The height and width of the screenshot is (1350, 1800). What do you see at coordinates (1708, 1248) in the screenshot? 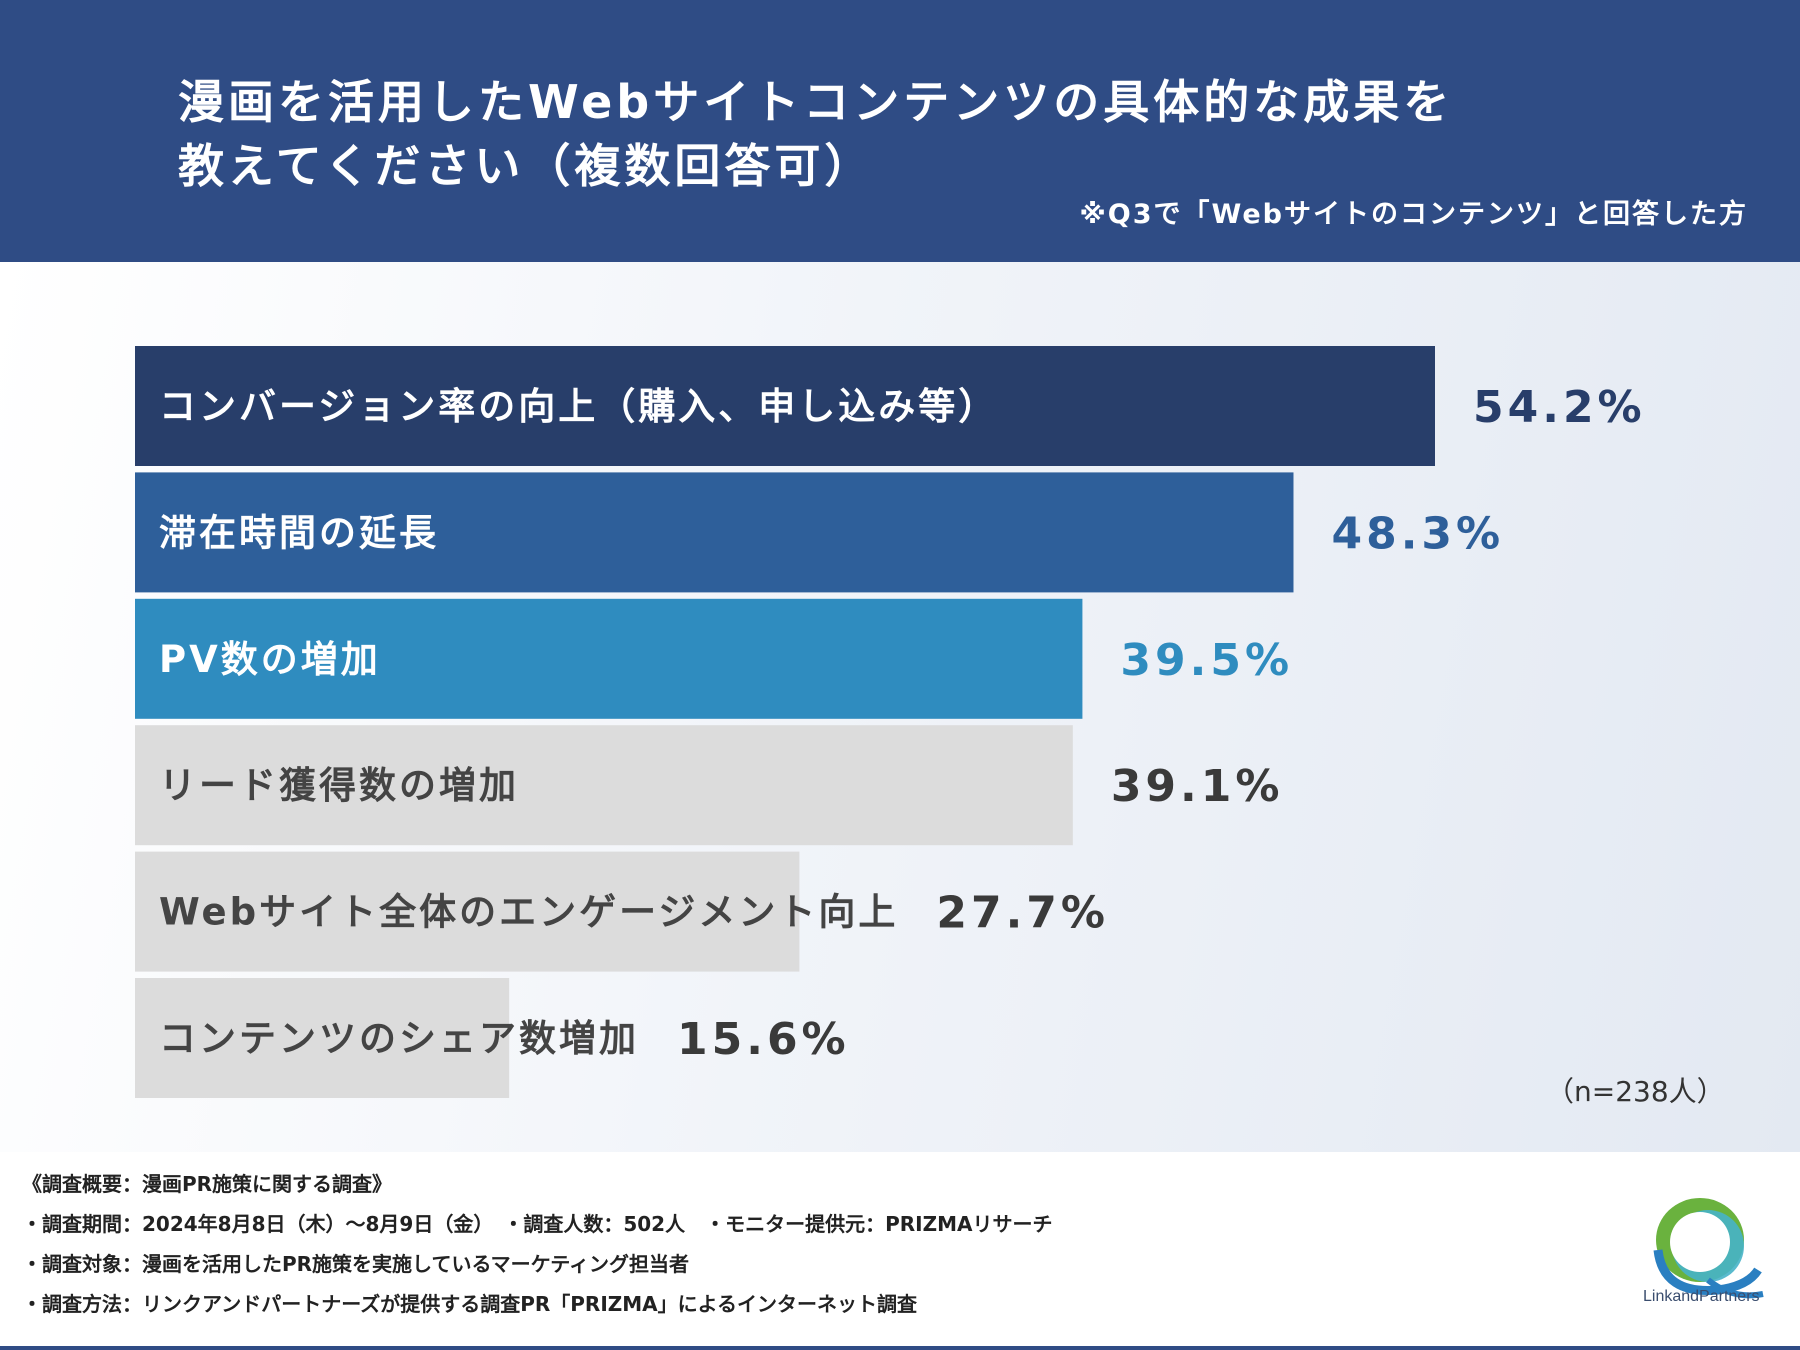
I see `link-and-partners-logo-icon` at bounding box center [1708, 1248].